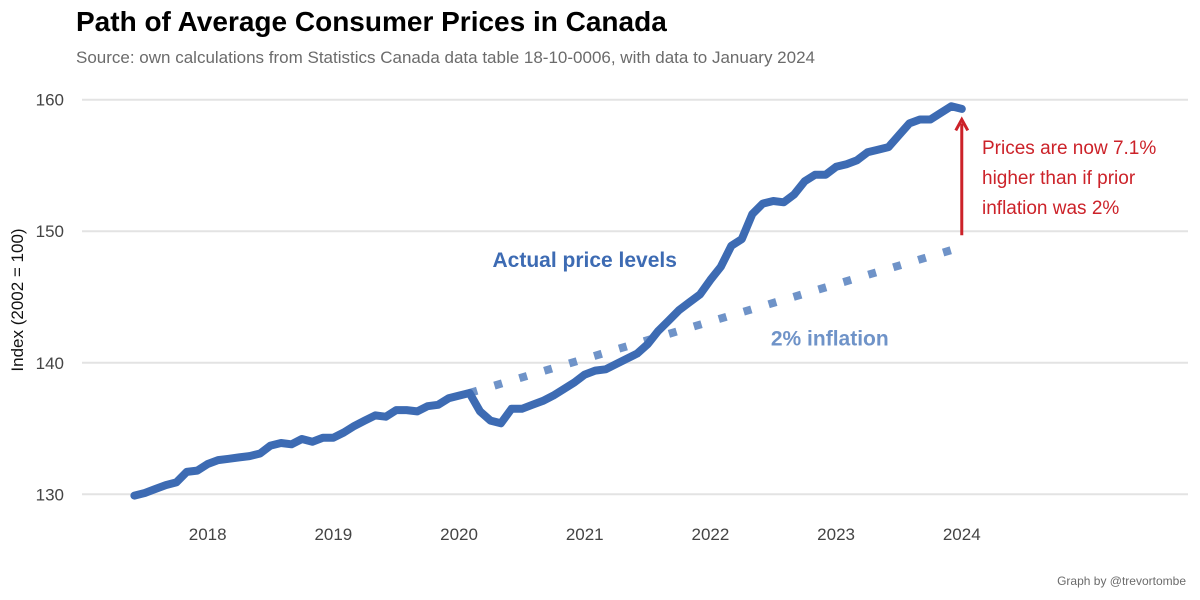 This screenshot has height=600, width=1200. Describe the element at coordinates (208, 534) in the screenshot. I see `x-tick-label-2018: 2018` at that location.